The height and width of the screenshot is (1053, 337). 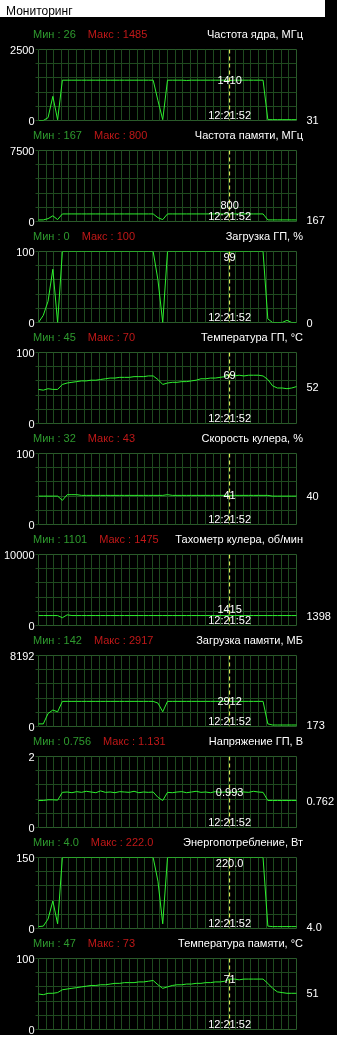 I want to click on chart-title: Частота памяти, МГц, so click(x=248, y=135).